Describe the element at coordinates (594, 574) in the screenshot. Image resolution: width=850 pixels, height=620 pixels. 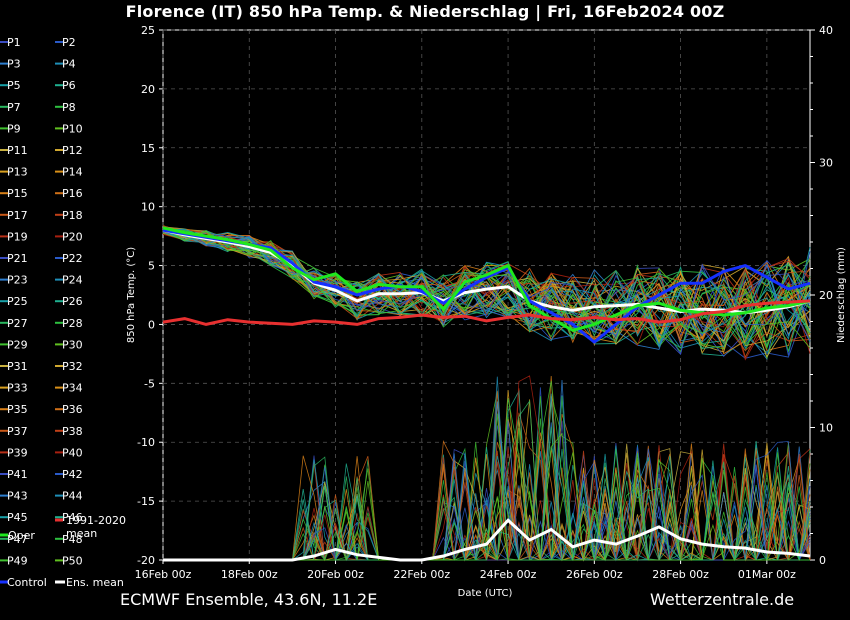
I see `x-tick-label: 26Feb 00z` at that location.